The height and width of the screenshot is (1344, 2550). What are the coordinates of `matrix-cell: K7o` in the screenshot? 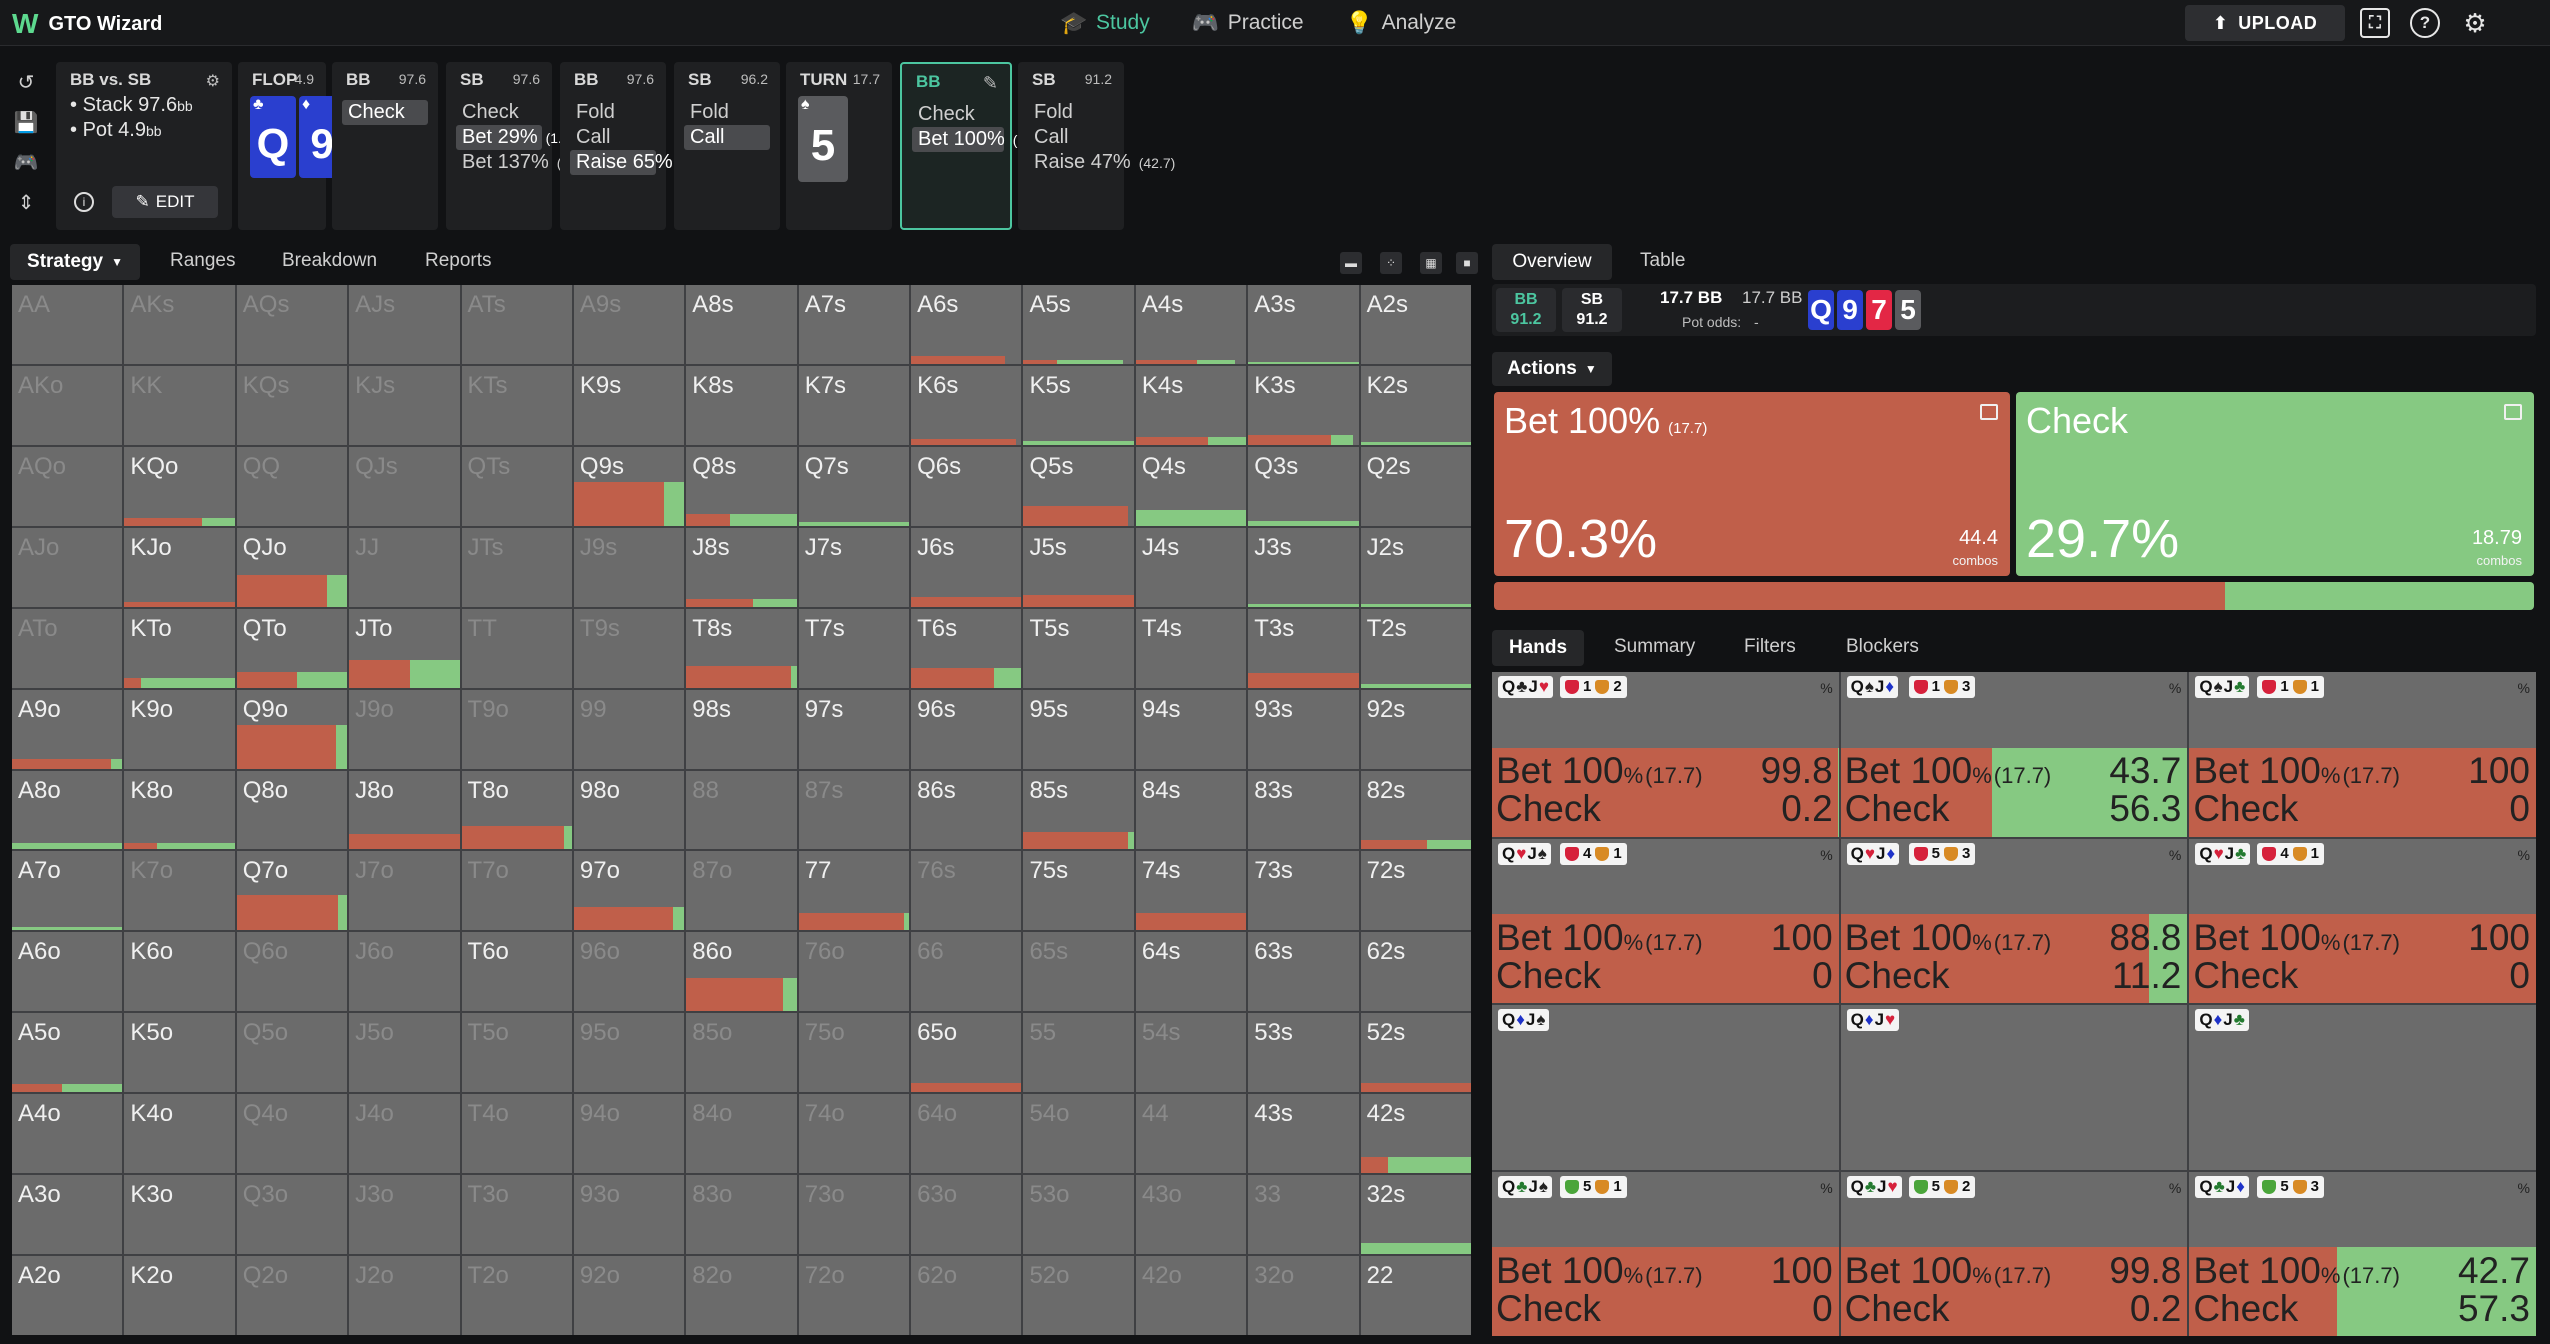 It's located at (179, 891).